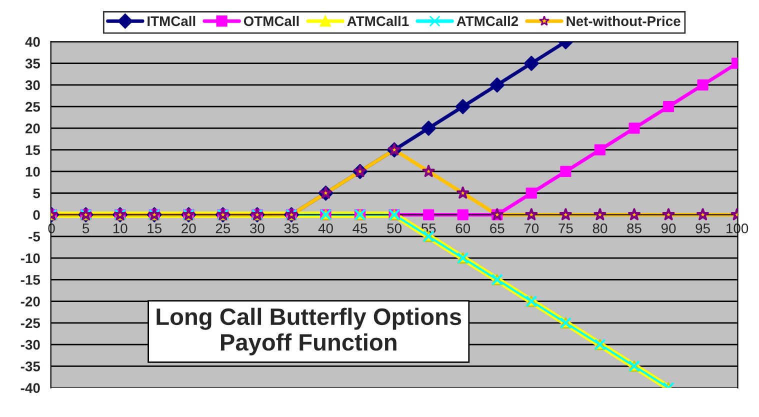 The height and width of the screenshot is (417, 759). I want to click on y-tick-label: -15, so click(30, 280).